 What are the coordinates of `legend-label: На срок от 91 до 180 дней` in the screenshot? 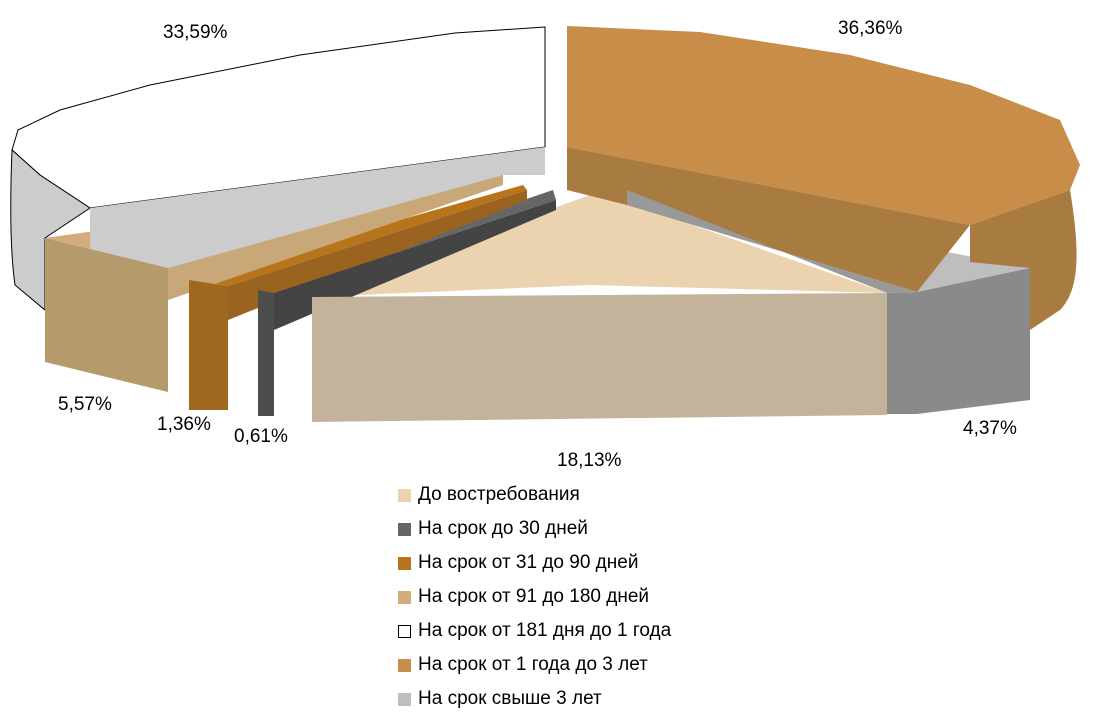 It's located at (534, 596).